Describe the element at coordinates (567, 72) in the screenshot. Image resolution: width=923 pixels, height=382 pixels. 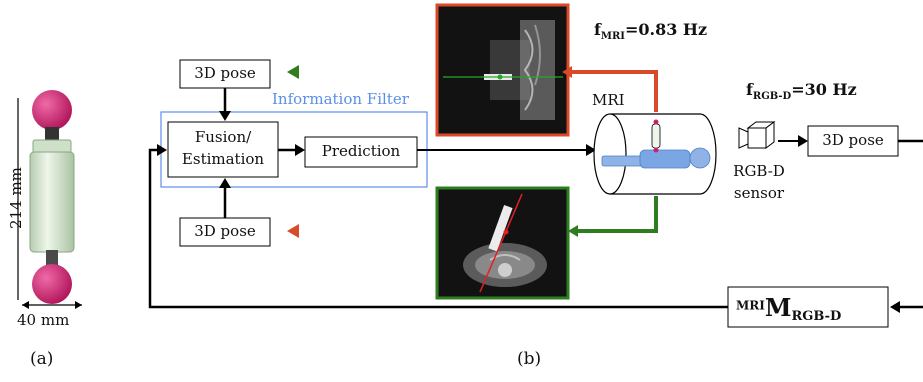
I see `mri-to-sagittal-arrowhead` at that location.